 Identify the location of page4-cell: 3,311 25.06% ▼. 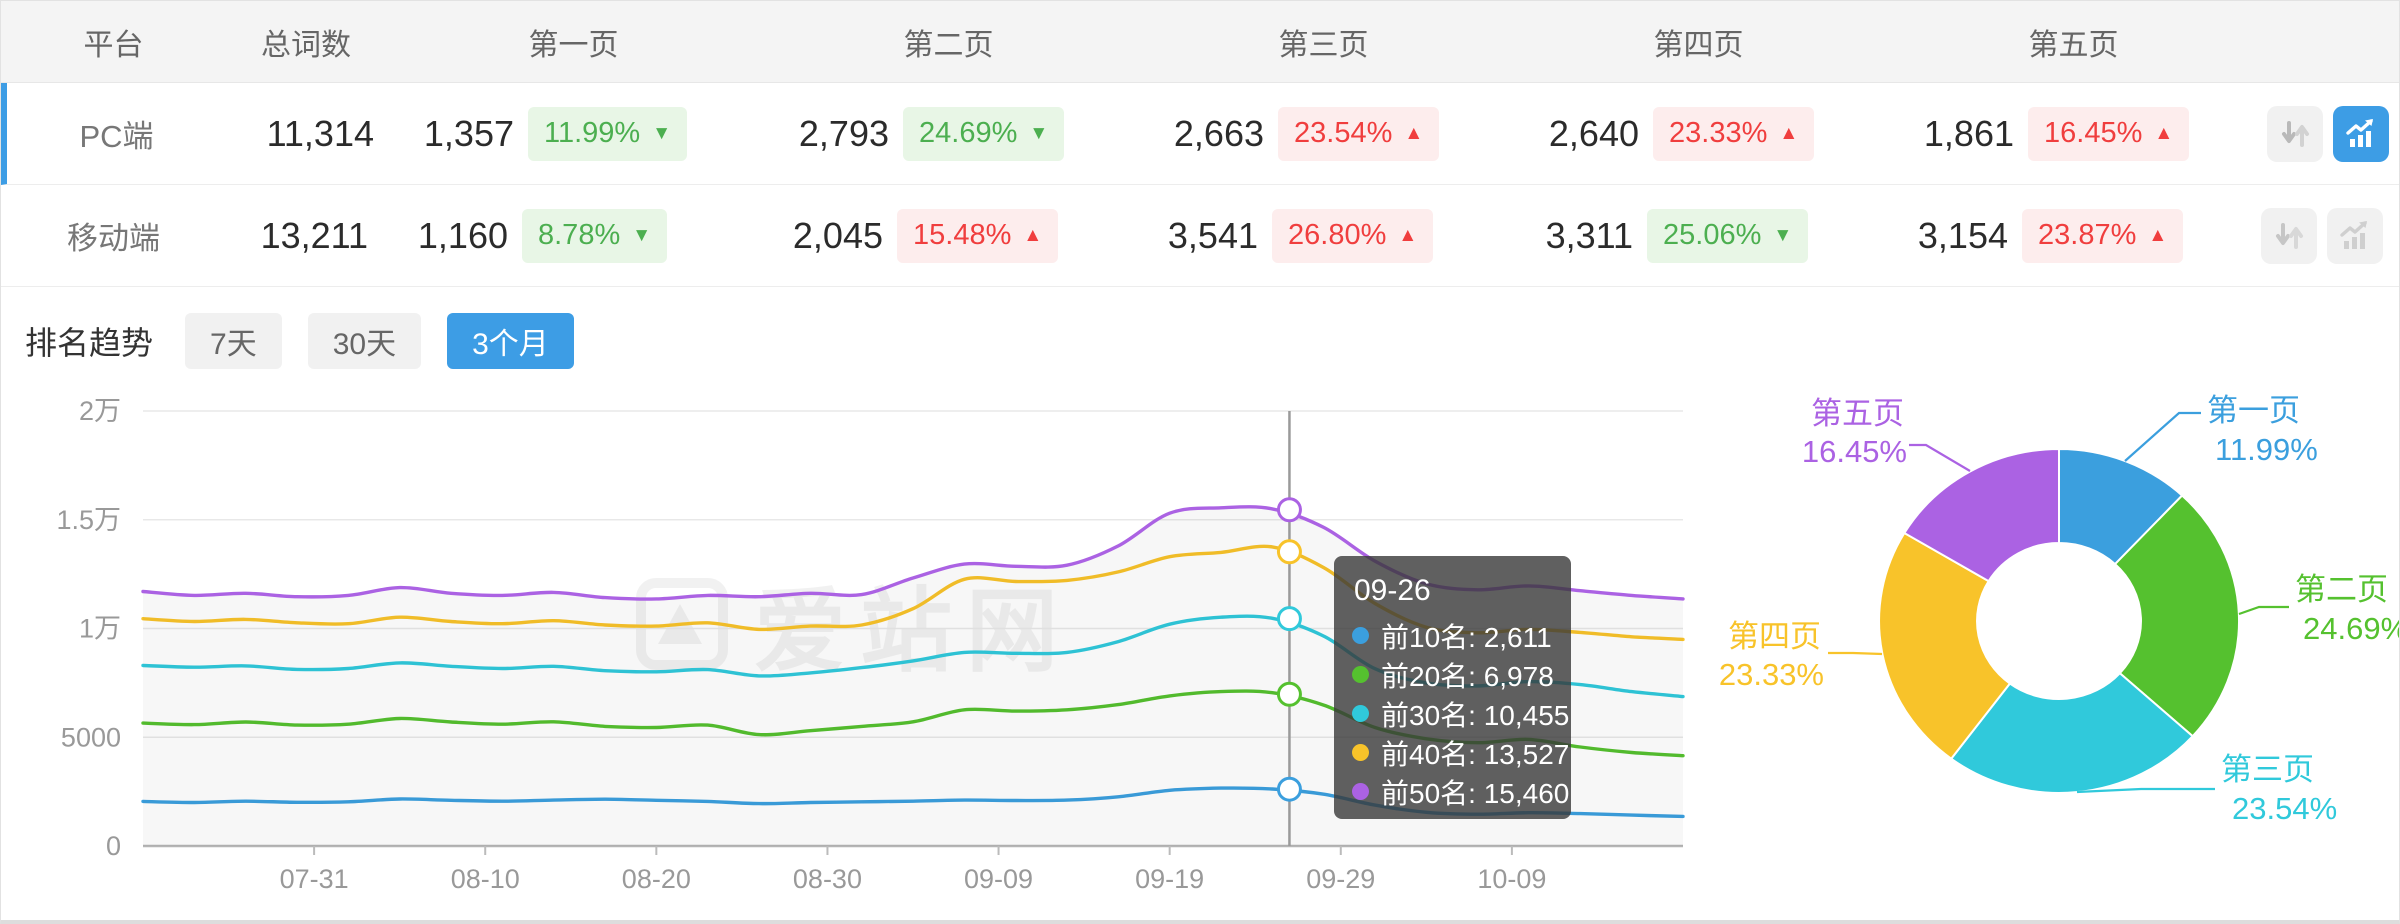
(1698, 235).